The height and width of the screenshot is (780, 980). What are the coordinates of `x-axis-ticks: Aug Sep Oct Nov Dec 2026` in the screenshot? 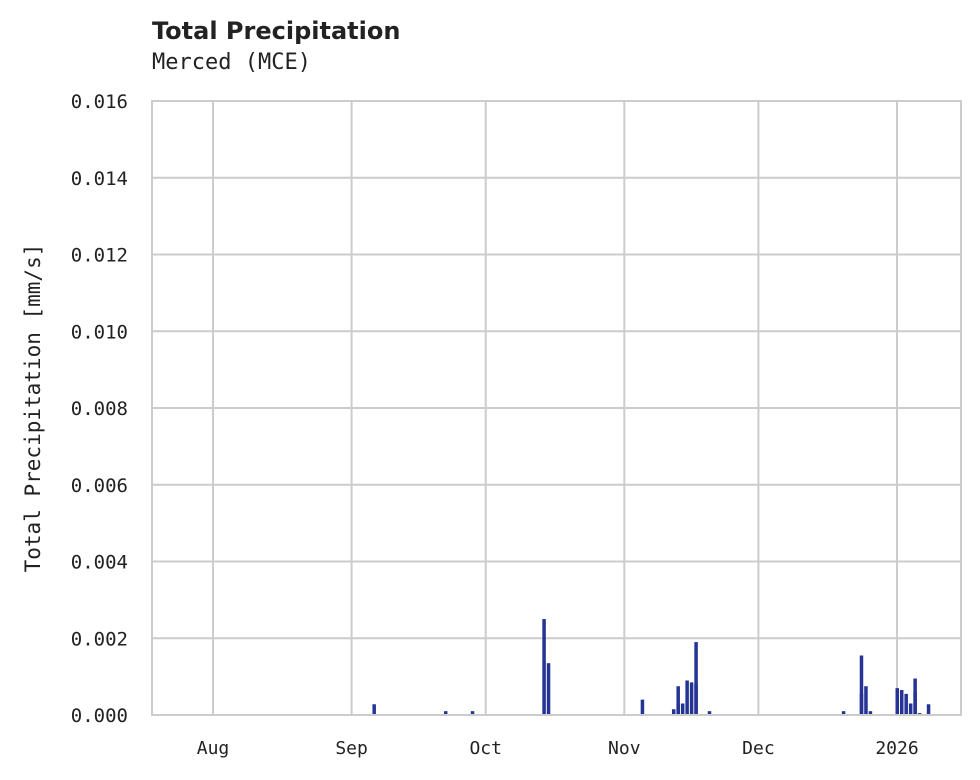 It's located at (558, 748).